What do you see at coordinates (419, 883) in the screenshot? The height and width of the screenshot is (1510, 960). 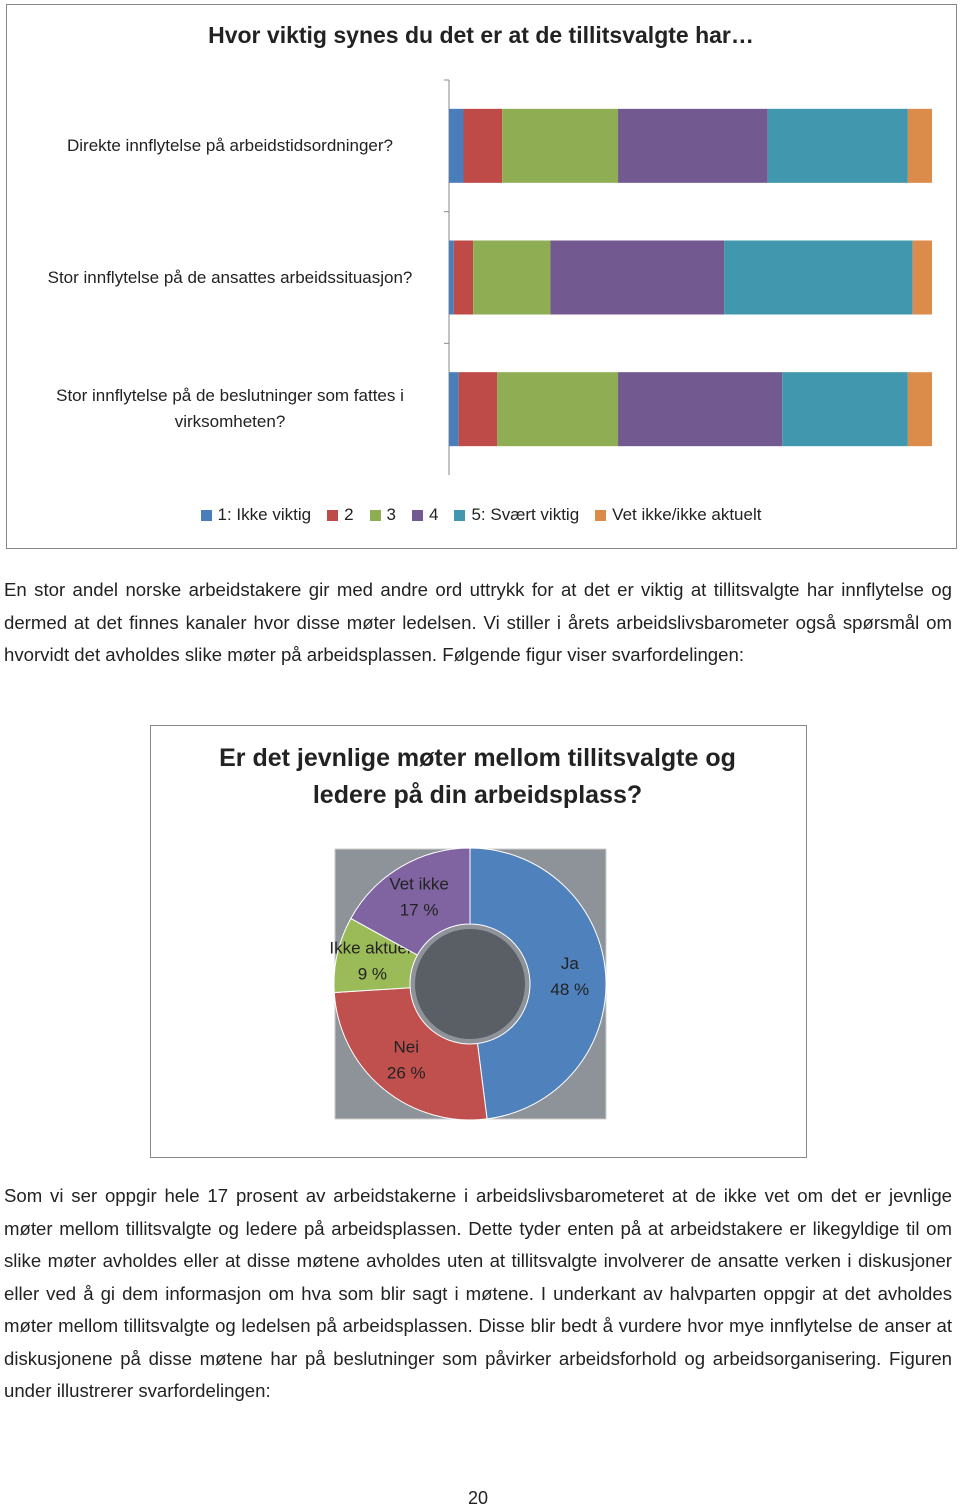 I see `slice-label: Vet ikke` at bounding box center [419, 883].